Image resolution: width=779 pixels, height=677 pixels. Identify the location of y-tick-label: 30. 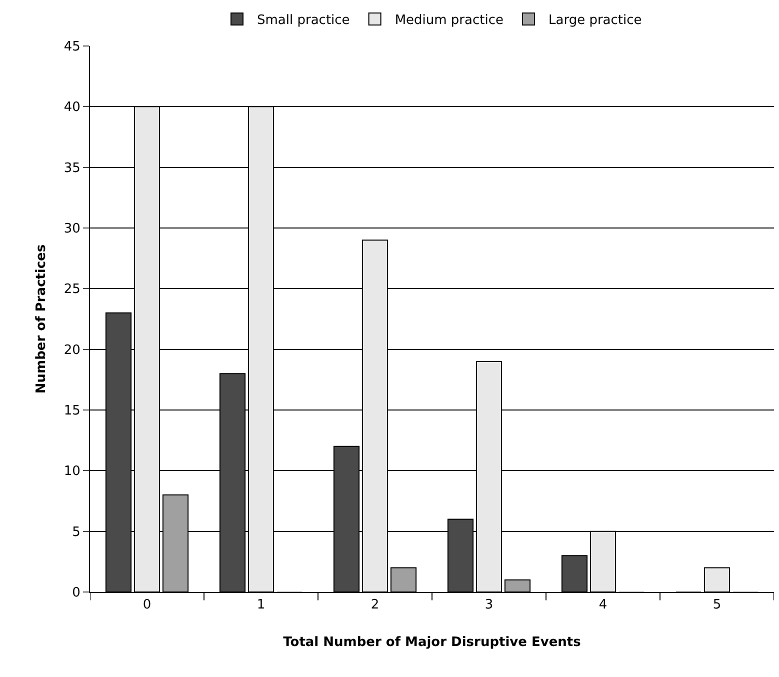
(72, 229).